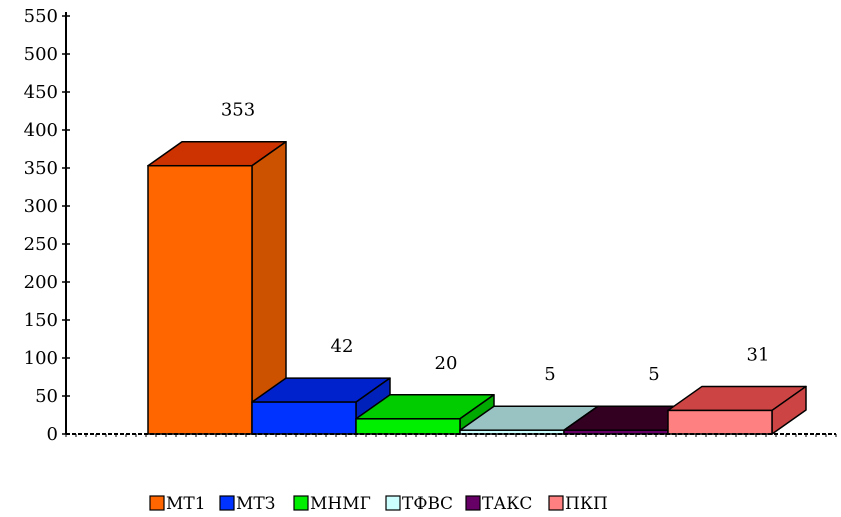 The height and width of the screenshot is (517, 841). Describe the element at coordinates (408, 426) in the screenshot. I see `bar-мнмг-front` at that location.